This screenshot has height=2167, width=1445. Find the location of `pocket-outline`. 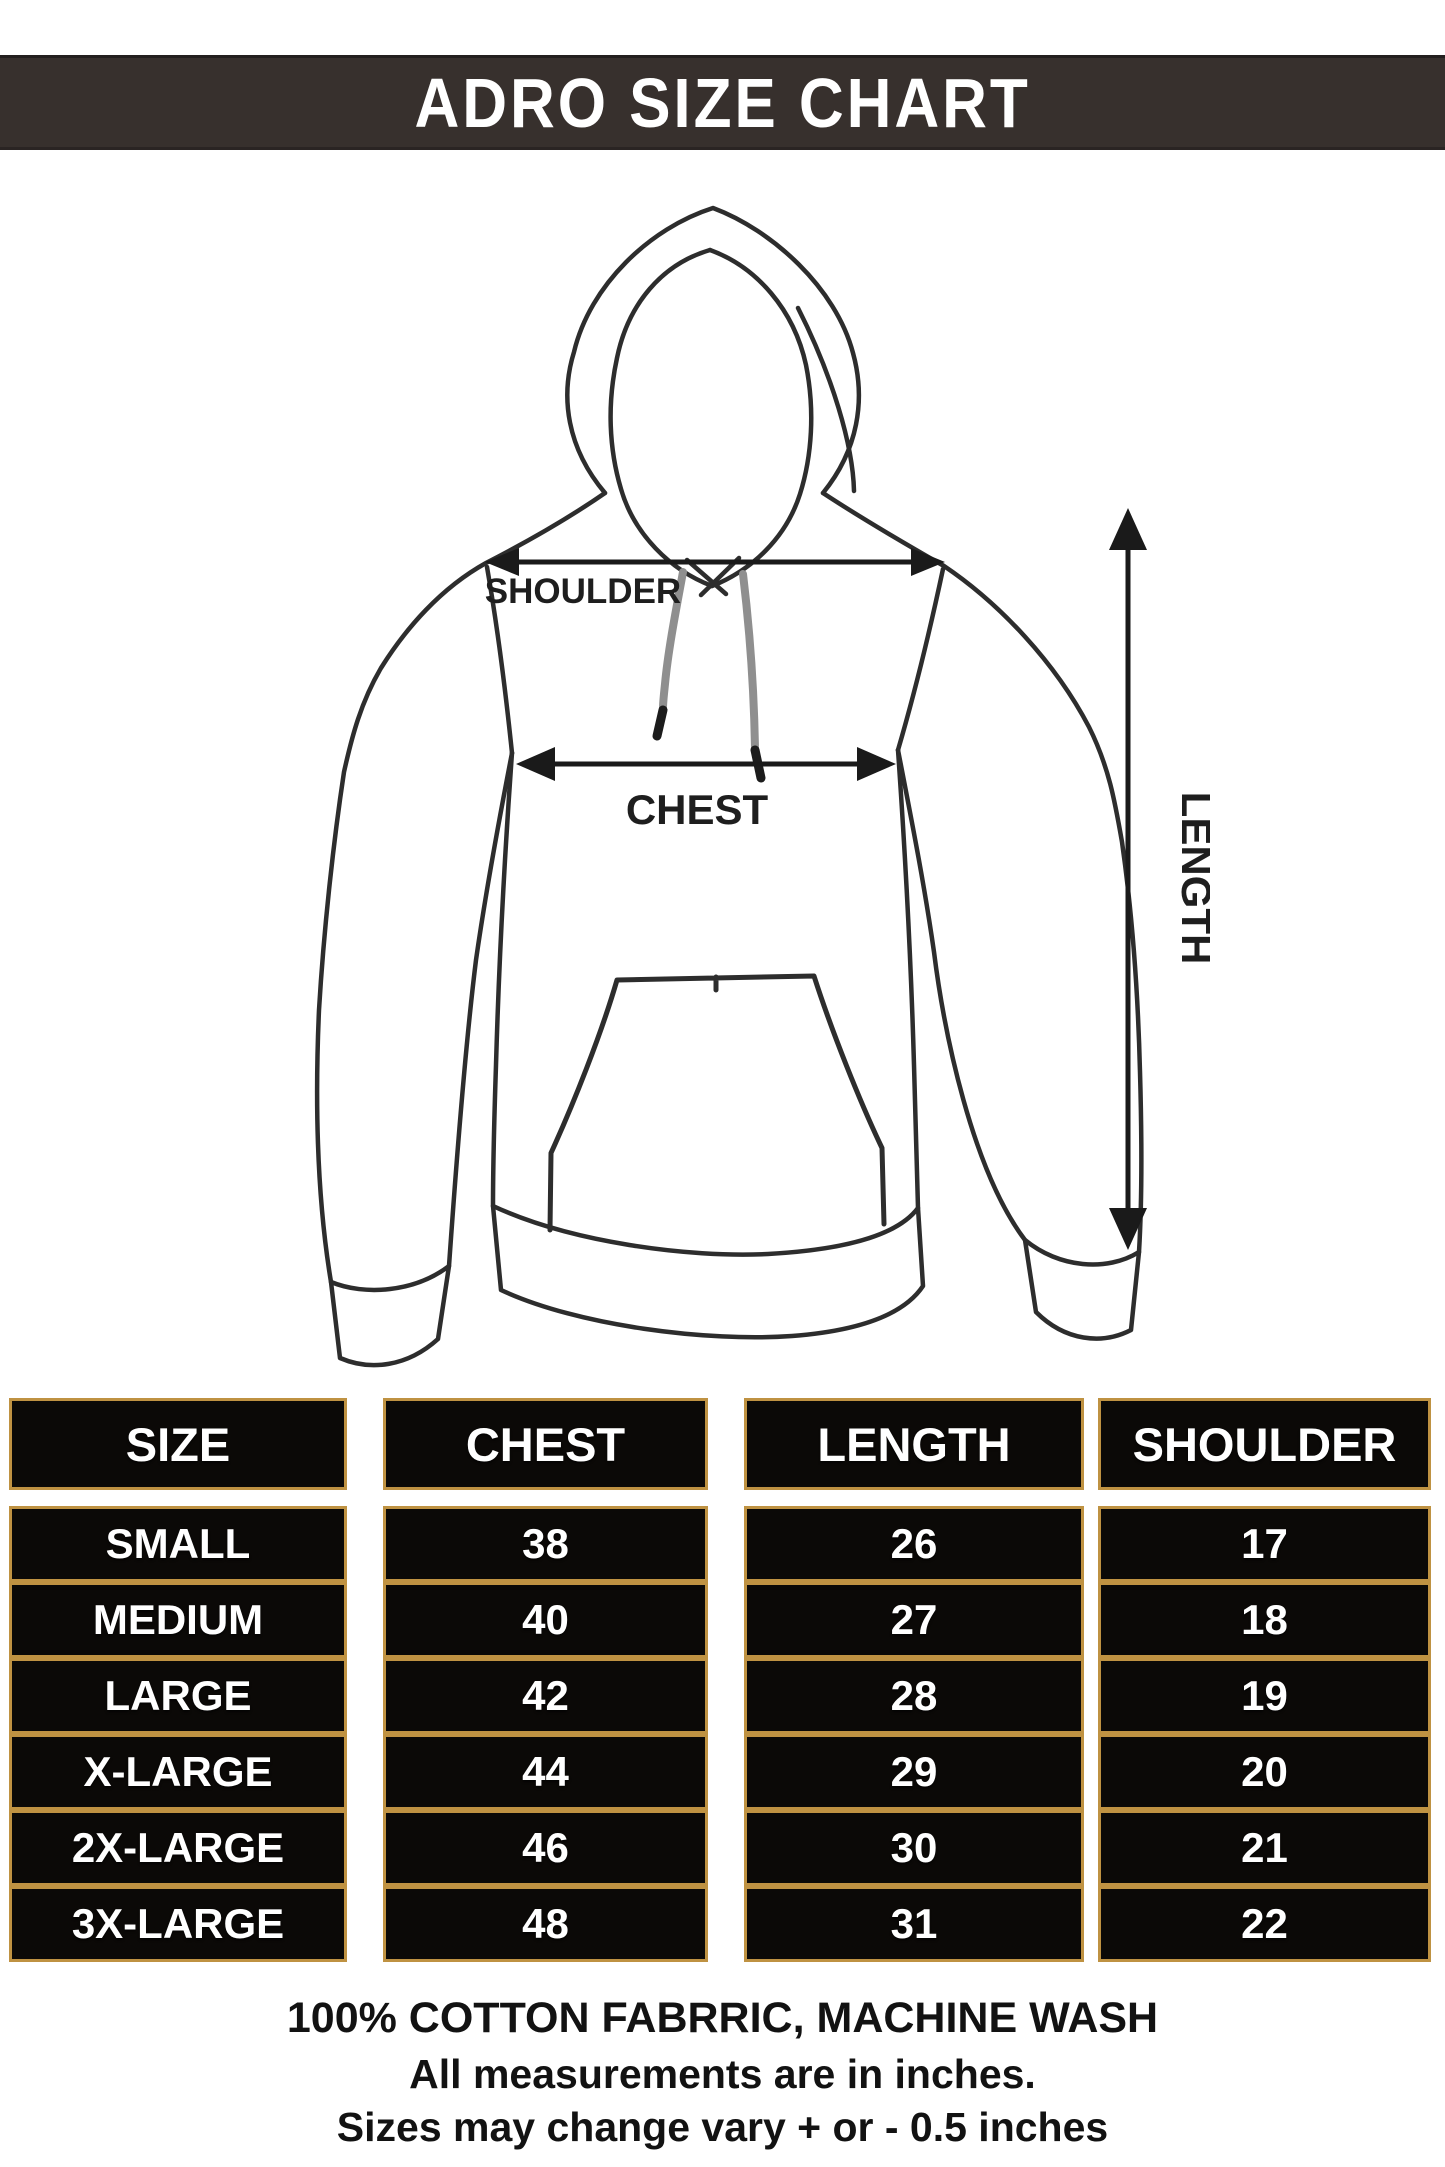

pocket-outline is located at coordinates (717, 1103).